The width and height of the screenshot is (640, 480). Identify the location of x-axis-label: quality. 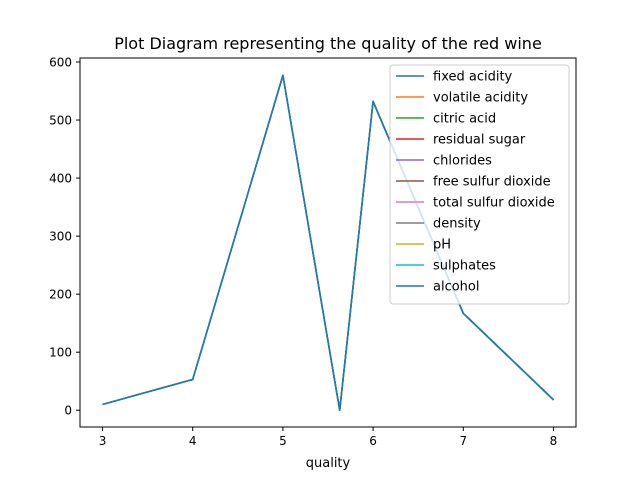
(328, 463).